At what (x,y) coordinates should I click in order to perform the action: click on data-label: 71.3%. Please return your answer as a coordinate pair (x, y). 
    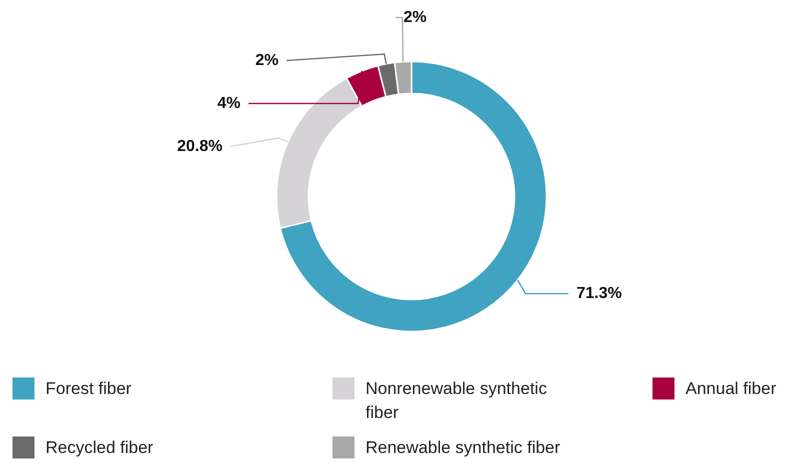
    Looking at the image, I should click on (599, 293).